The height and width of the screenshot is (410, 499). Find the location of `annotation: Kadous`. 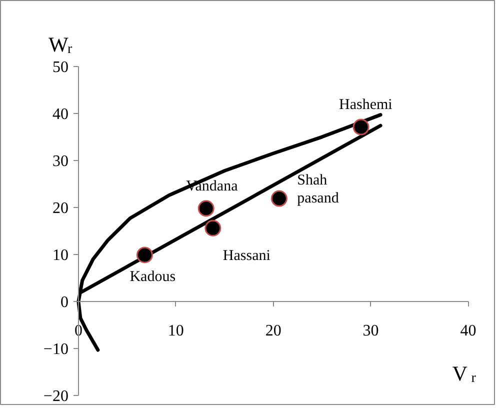

annotation: Kadous is located at coordinates (153, 276).